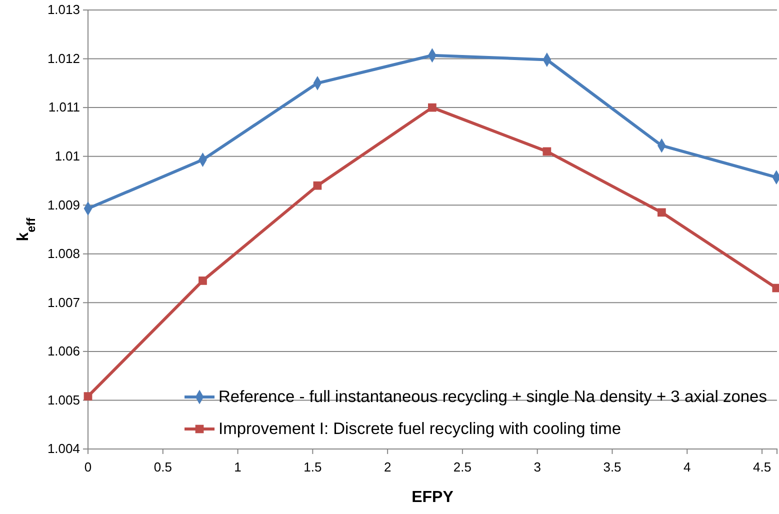 The height and width of the screenshot is (514, 779). What do you see at coordinates (63, 302) in the screenshot?
I see `y-tick-label: 1.007` at bounding box center [63, 302].